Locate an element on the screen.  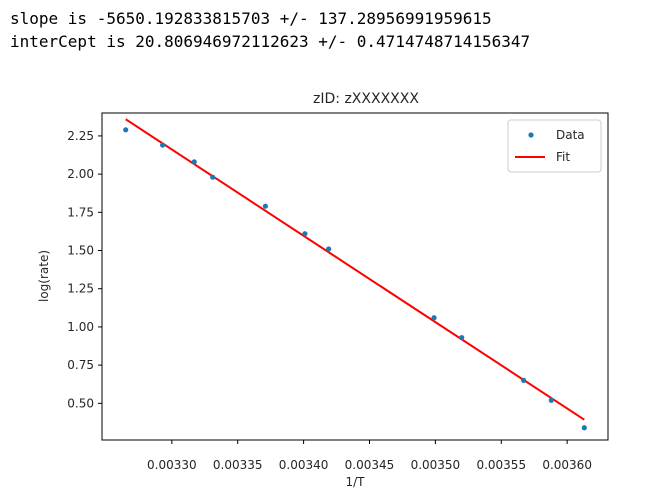
x-axis-label: 1/T is located at coordinates (355, 482).